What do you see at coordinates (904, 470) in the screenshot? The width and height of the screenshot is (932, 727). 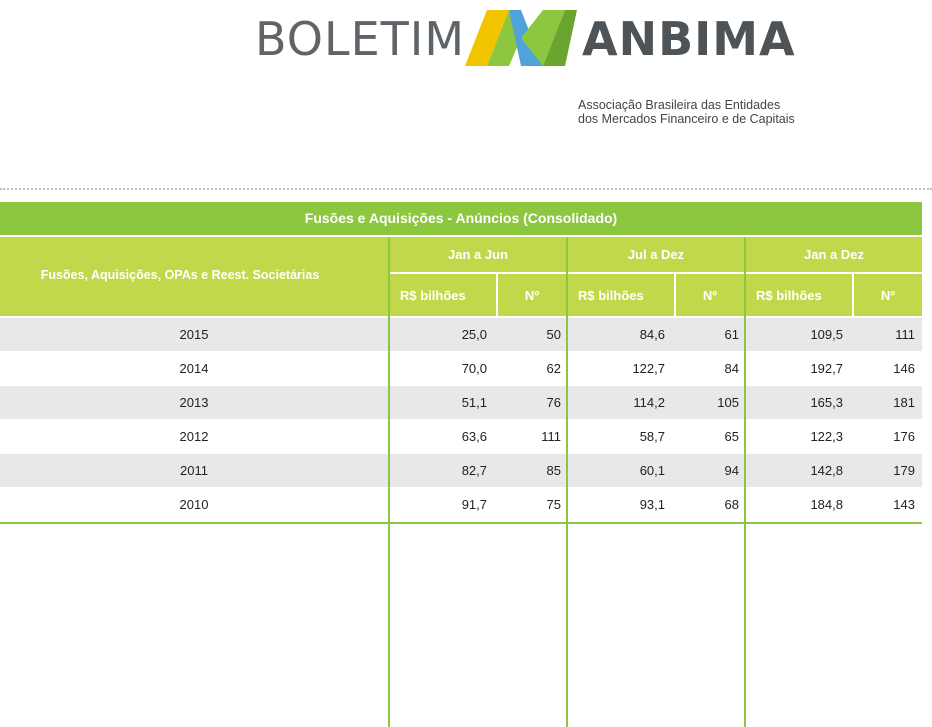 I see `value-count-cell: 179` at bounding box center [904, 470].